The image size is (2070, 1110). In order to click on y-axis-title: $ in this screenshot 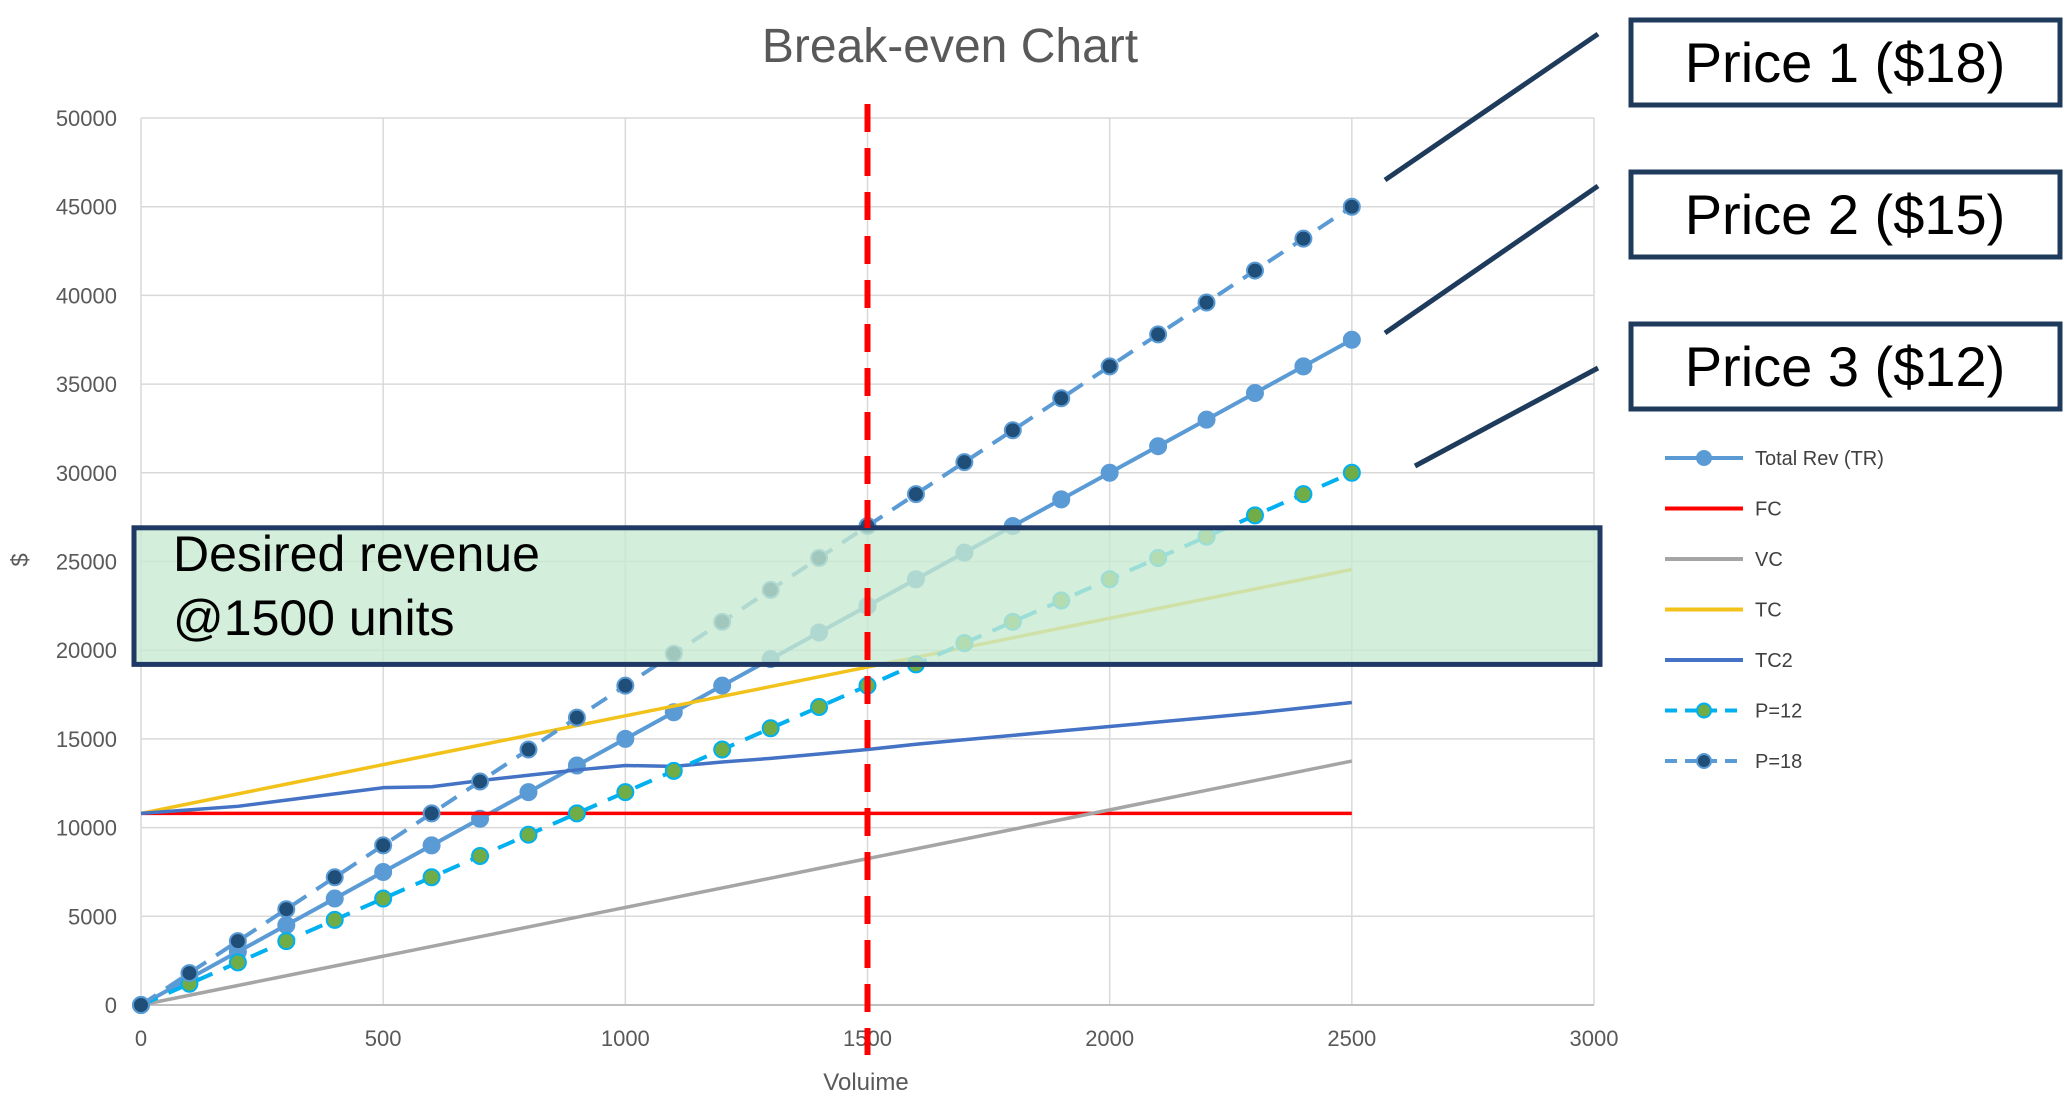, I will do `click(20, 559)`.